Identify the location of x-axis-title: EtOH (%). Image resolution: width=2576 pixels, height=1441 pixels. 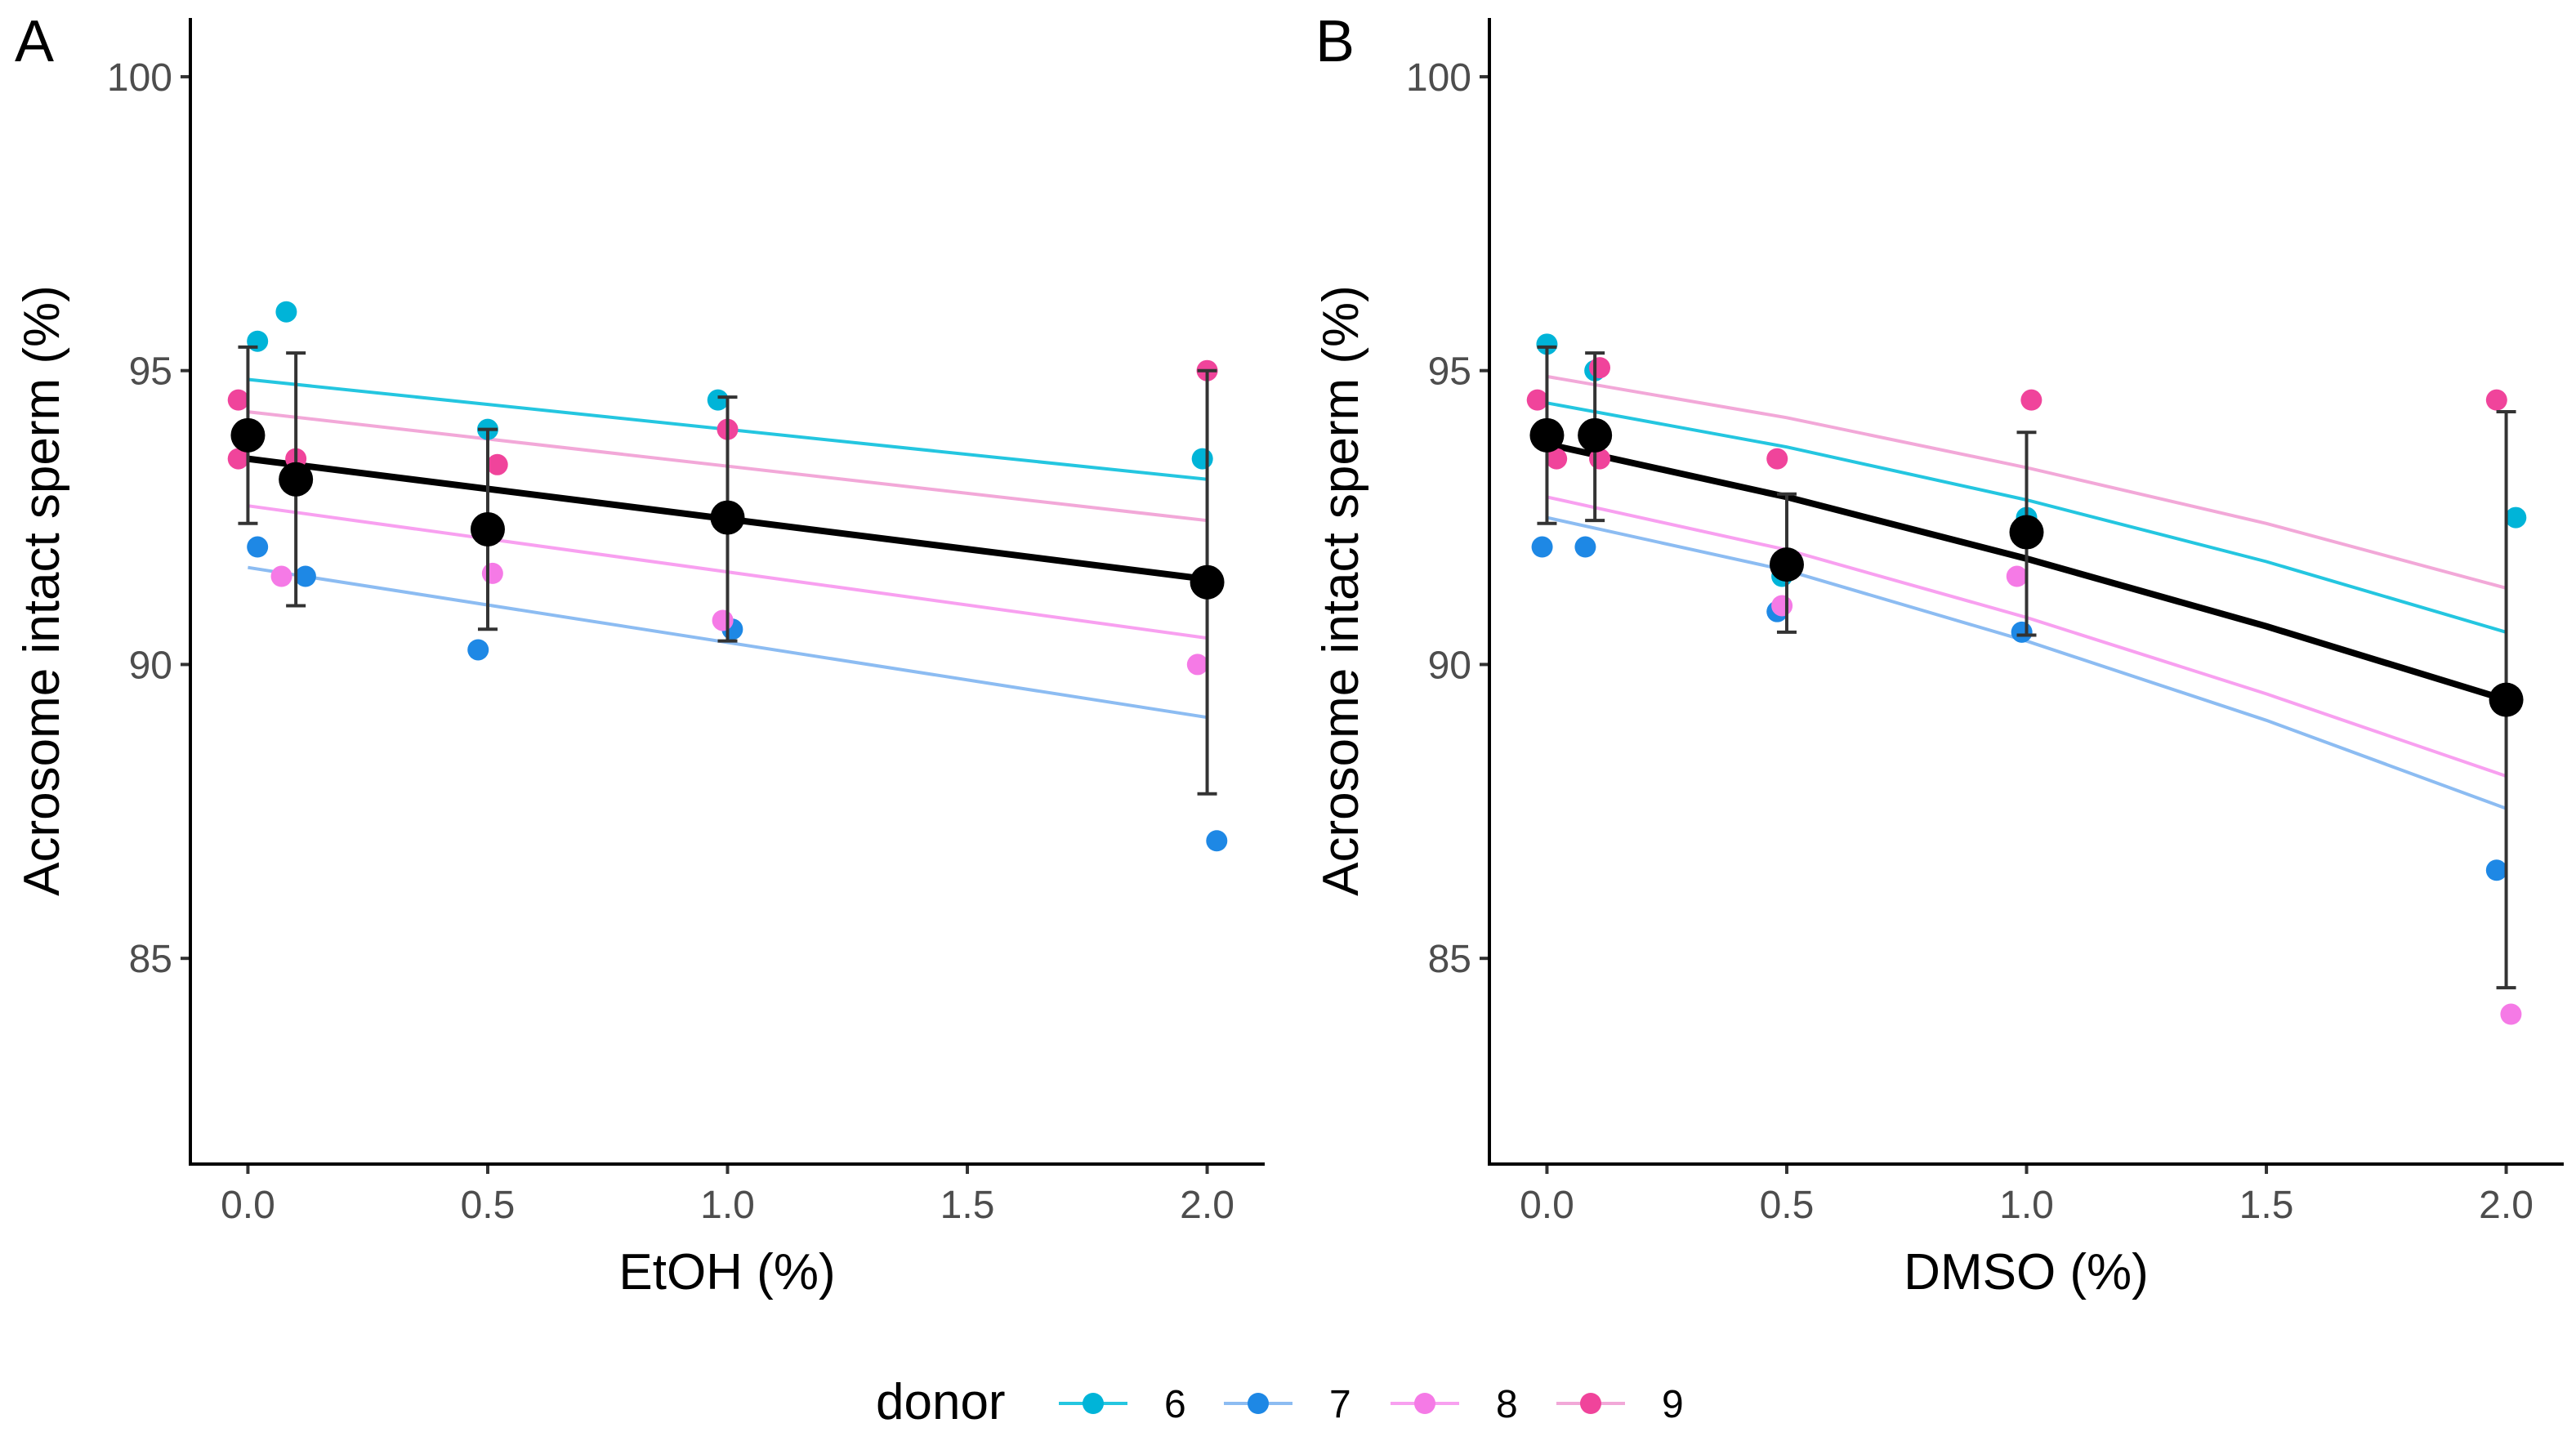
(727, 1272).